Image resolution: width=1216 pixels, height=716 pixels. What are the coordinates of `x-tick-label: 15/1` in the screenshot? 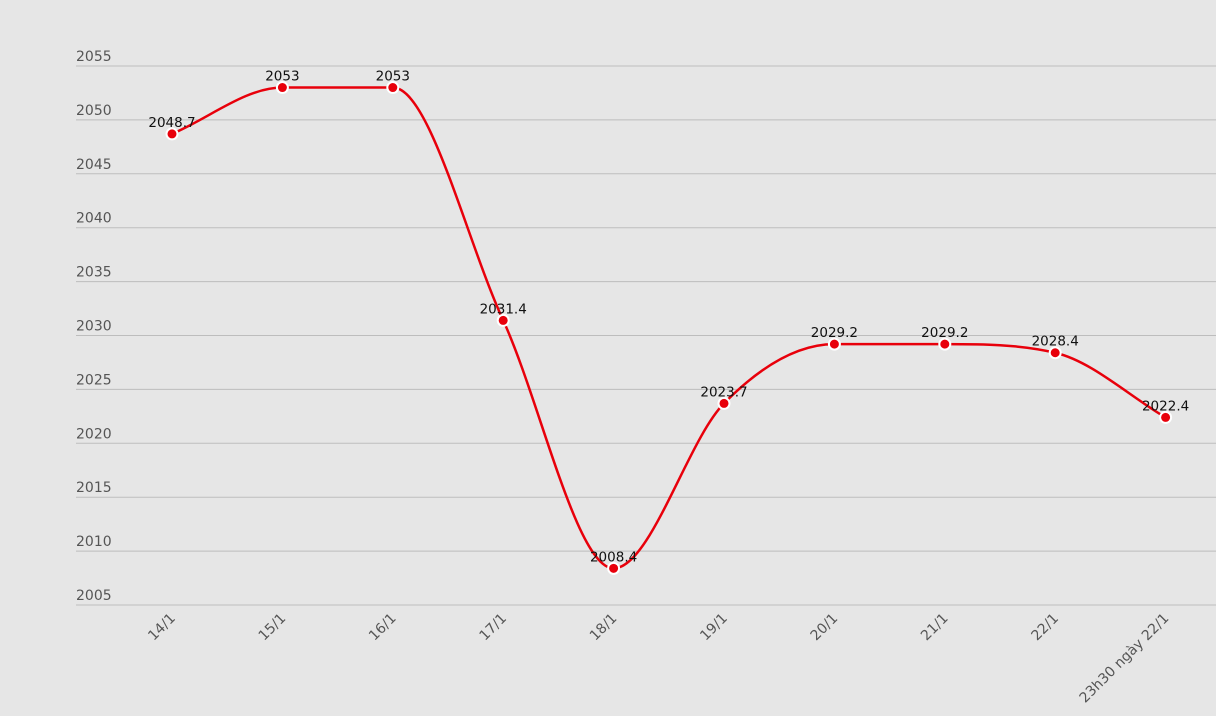 It's located at (273, 628).